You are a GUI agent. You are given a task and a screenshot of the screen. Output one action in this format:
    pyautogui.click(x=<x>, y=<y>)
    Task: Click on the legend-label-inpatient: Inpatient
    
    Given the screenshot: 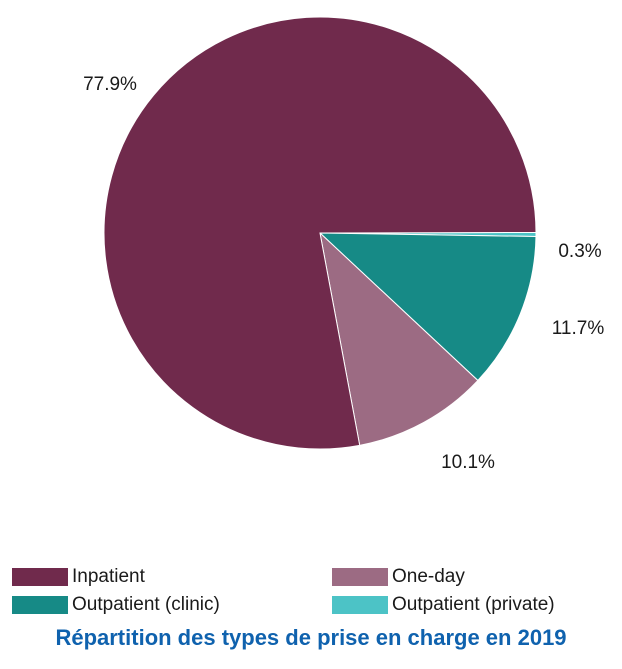 What is the action you would take?
    pyautogui.click(x=108, y=576)
    